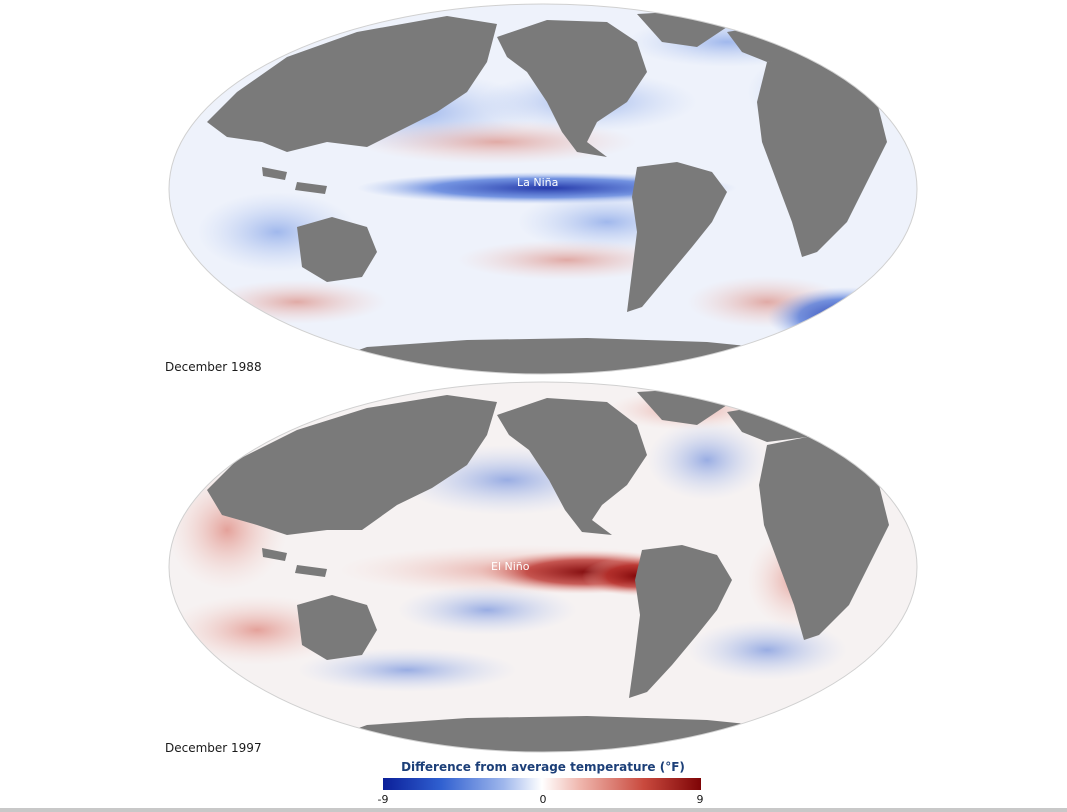  What do you see at coordinates (533, 810) in the screenshot?
I see `window-bottom-edge` at bounding box center [533, 810].